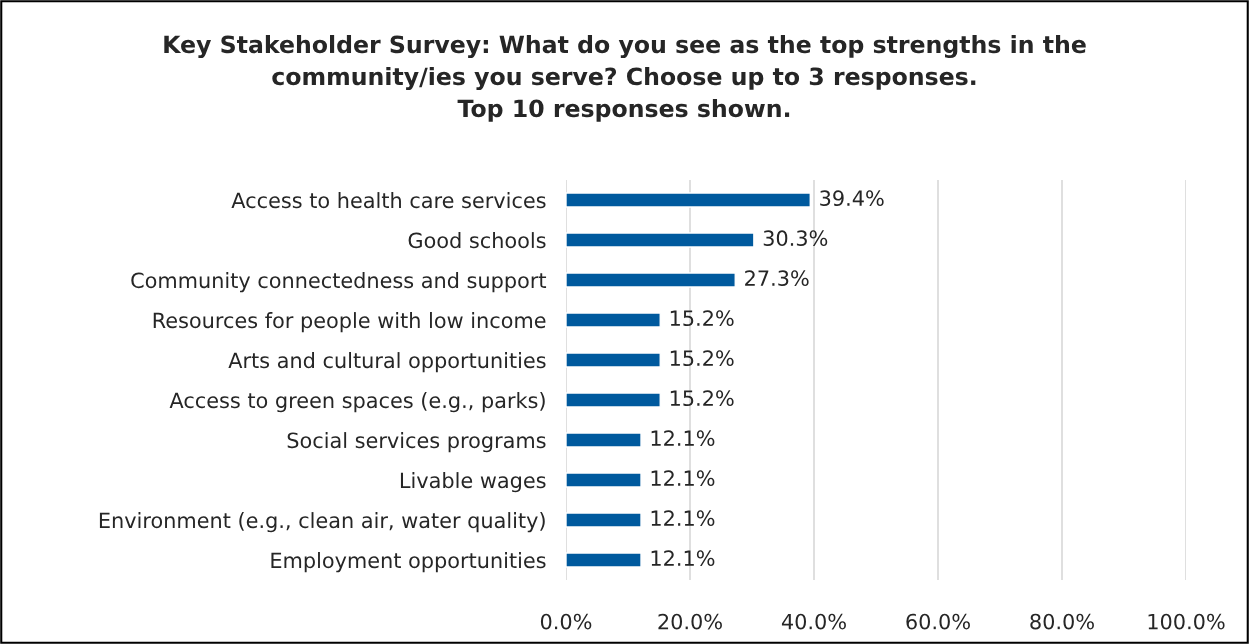  I want to click on y-tick-label: Social services programs, so click(416, 442).